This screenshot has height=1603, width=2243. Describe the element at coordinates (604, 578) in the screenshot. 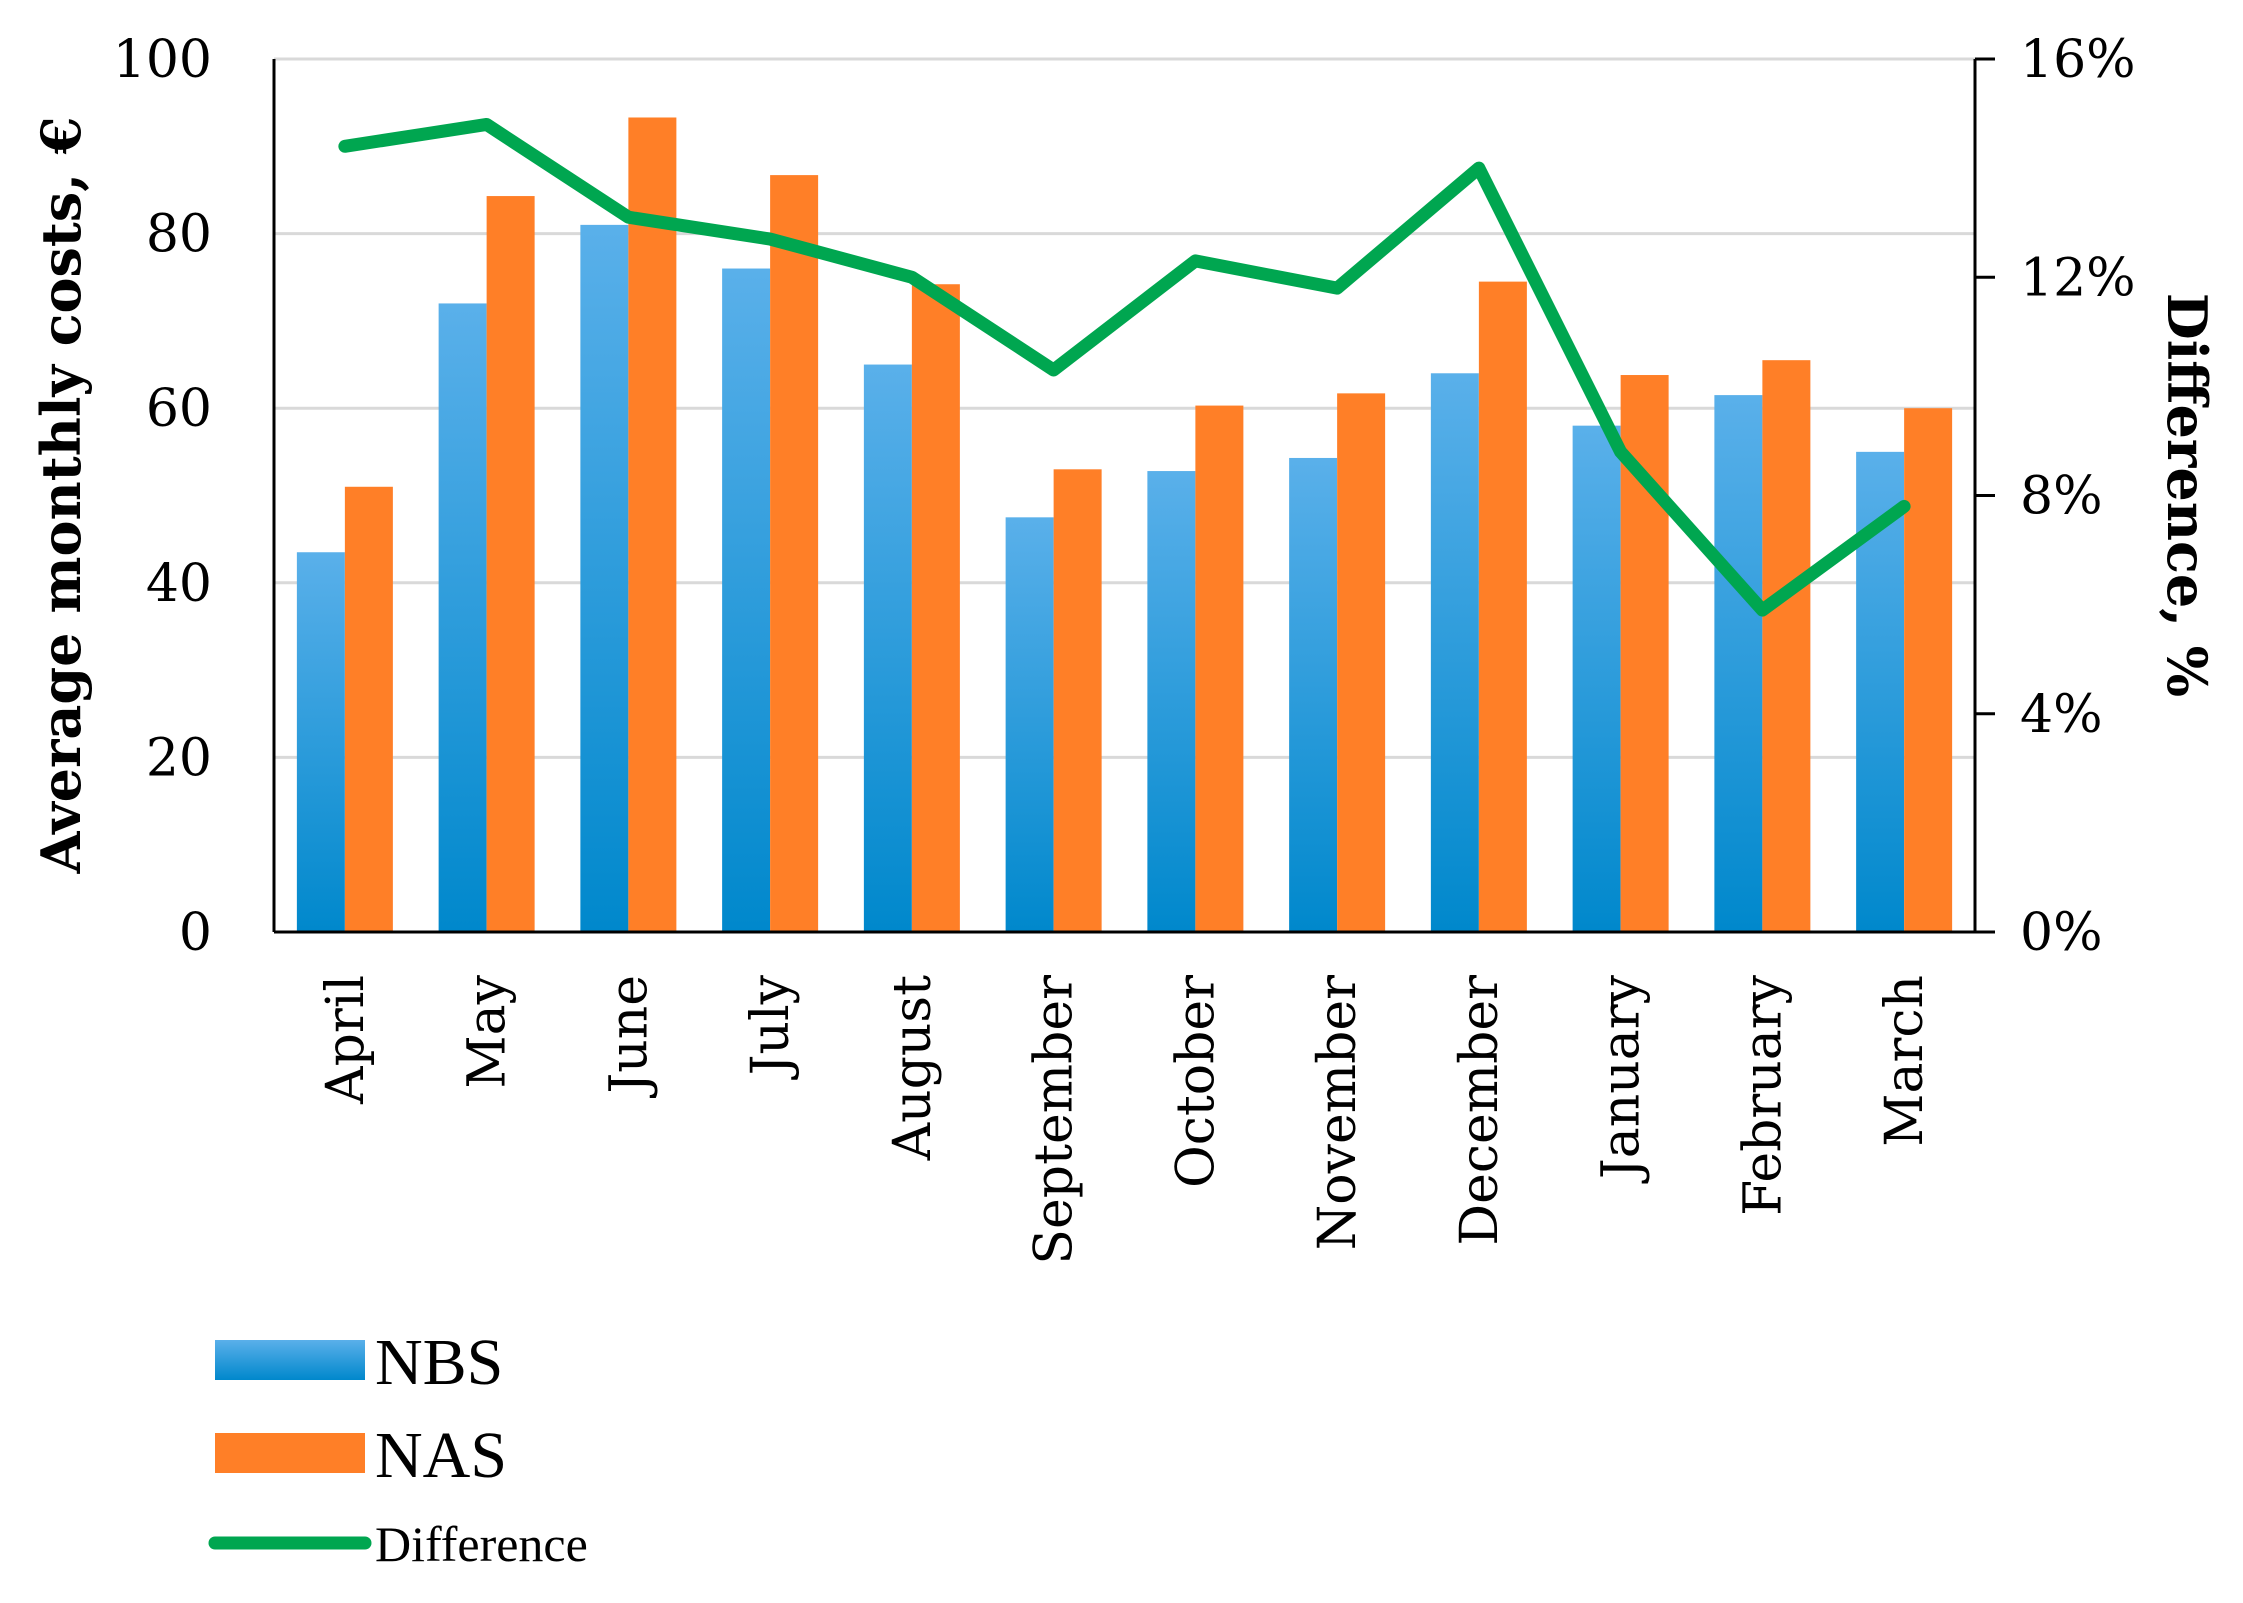

I see `bar-nbs-june` at that location.